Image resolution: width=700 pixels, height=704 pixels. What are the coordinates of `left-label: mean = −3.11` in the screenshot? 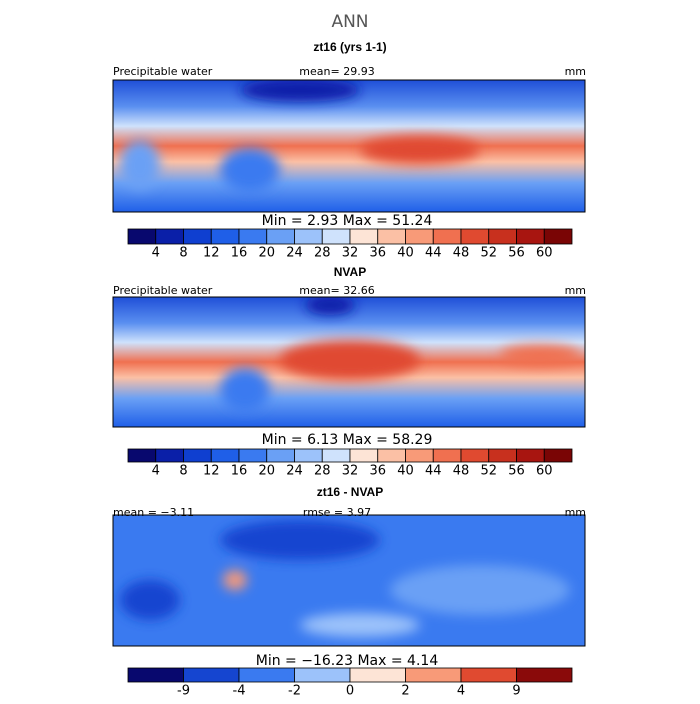 It's located at (153, 512).